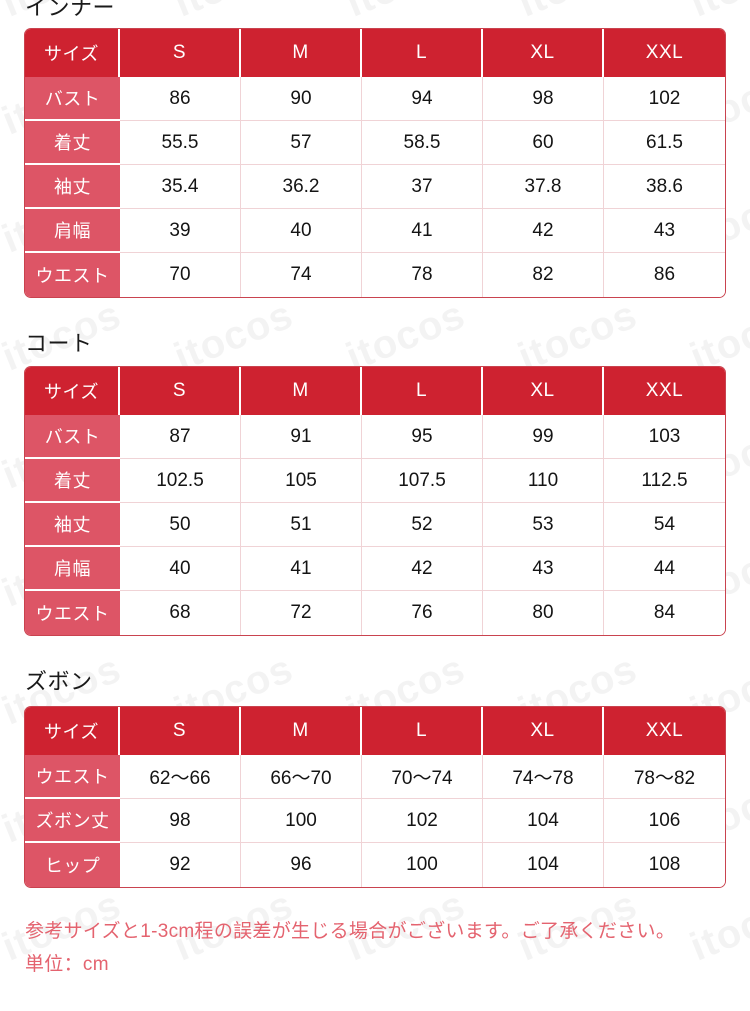 The width and height of the screenshot is (750, 1011). Describe the element at coordinates (72, 821) in the screenshot. I see `row-label: ズボン丈` at that location.